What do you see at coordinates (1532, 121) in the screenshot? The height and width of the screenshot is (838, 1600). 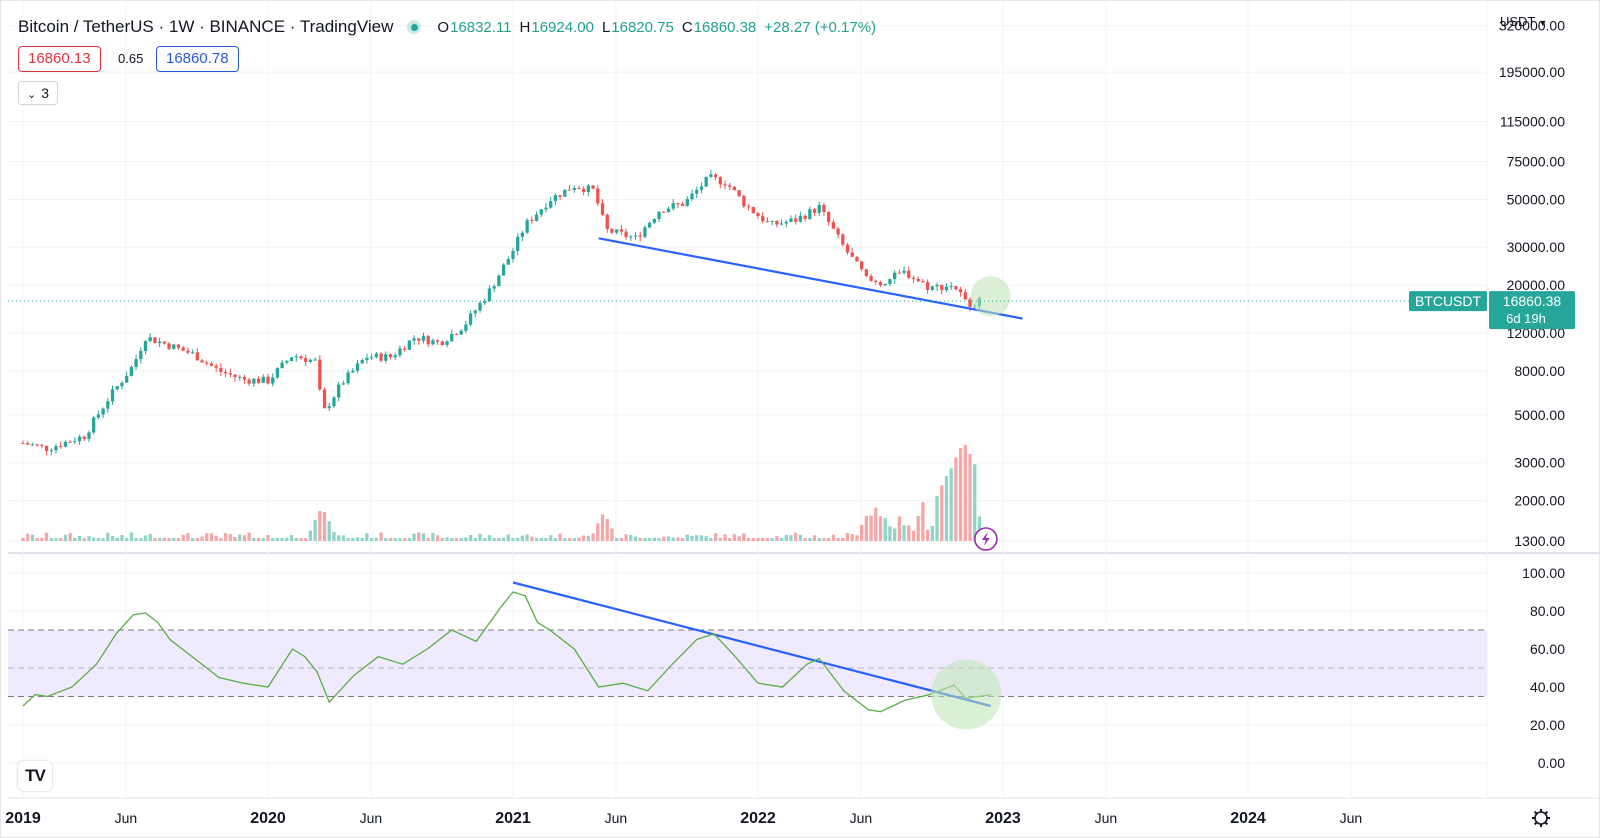 I see `price-tick-label: 115000.00` at bounding box center [1532, 121].